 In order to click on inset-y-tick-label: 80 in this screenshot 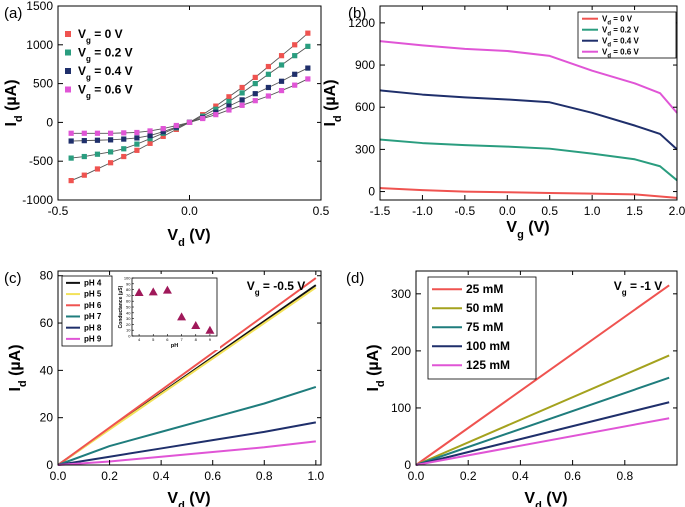, I will do `click(128, 289)`.